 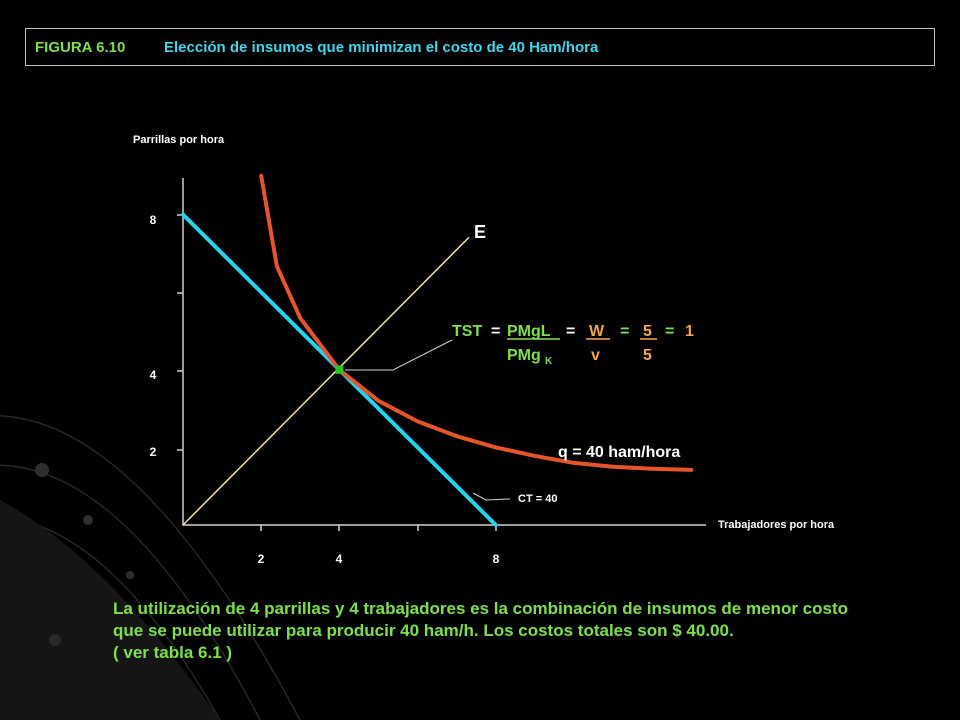 I want to click on tst-text: TST, so click(x=467, y=331).